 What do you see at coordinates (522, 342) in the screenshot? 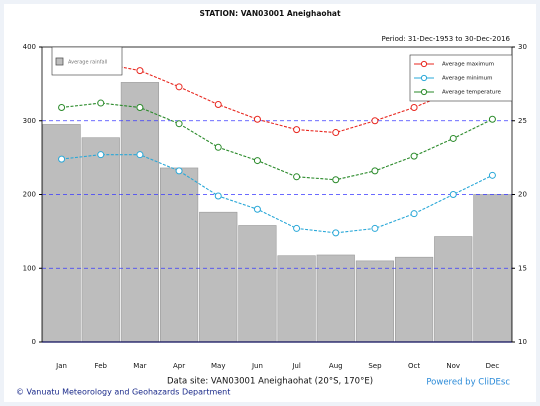
I see `y2-tick-label: 10` at bounding box center [522, 342].